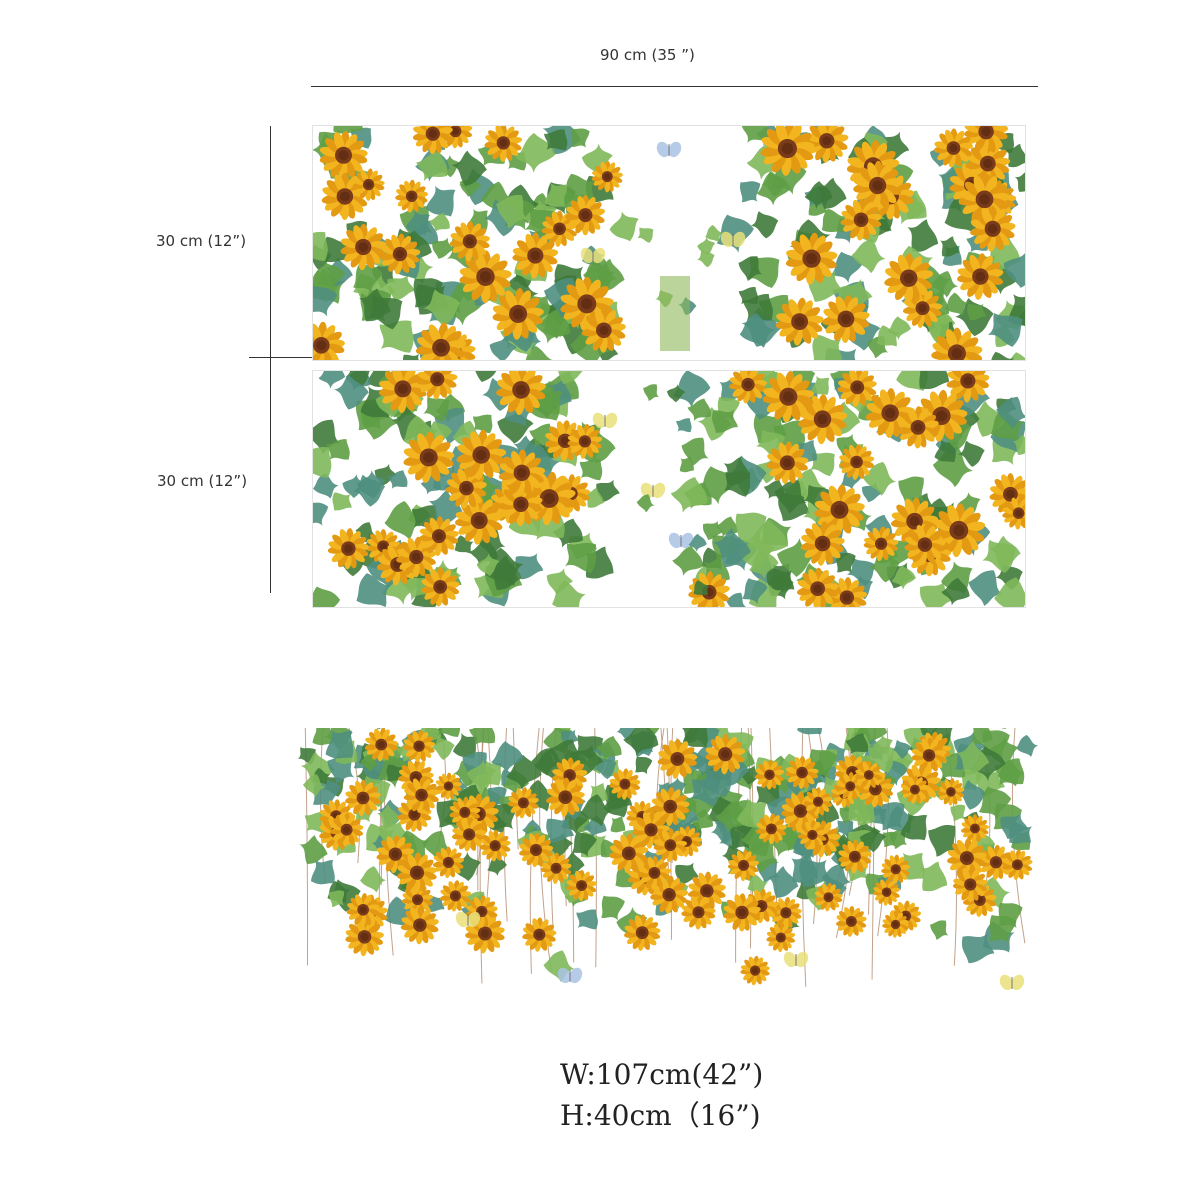 The height and width of the screenshot is (1200, 1200). I want to click on sticker-sheet-bottom, so click(669, 489).